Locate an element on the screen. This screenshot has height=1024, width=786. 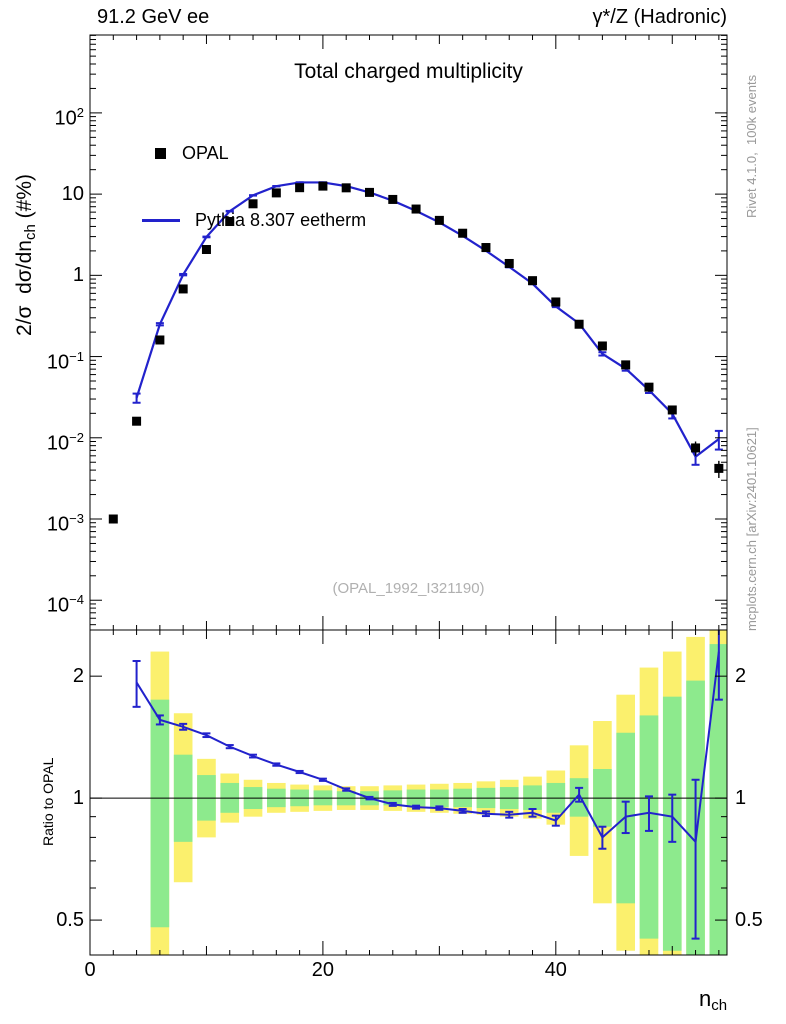
main-y-tick-label: 10² is located at coordinates (69, 117).